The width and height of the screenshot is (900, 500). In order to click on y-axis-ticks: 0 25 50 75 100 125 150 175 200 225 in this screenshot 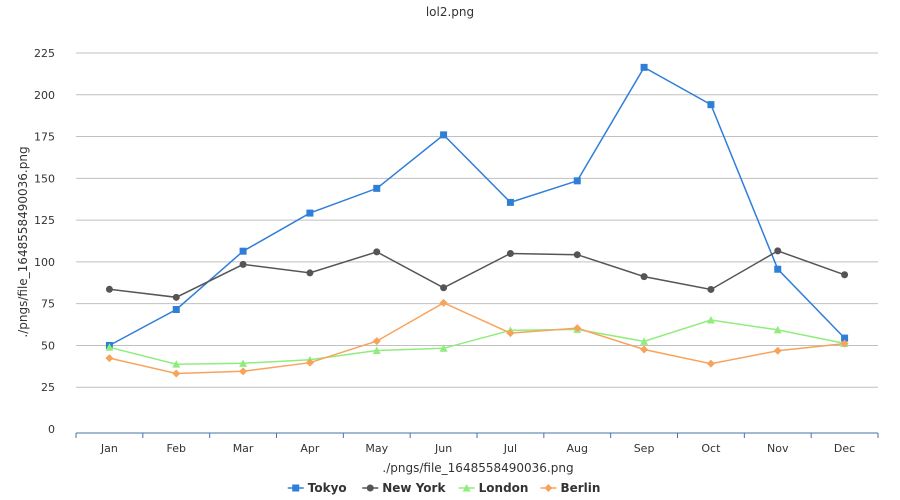, I will do `click(44, 241)`.